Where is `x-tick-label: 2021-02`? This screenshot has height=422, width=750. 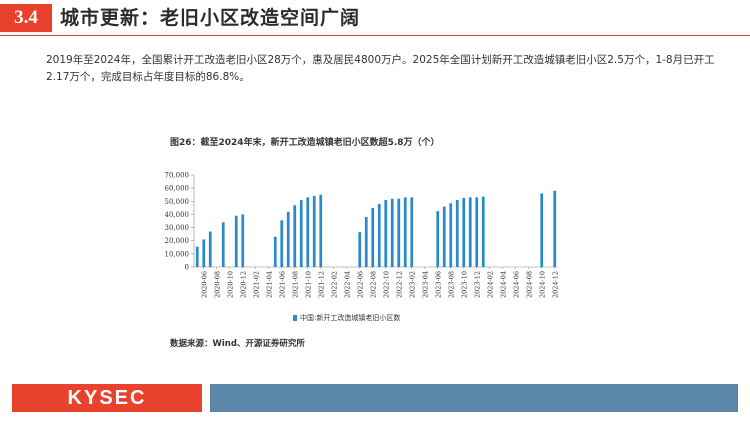
x-tick-label: 2021-02 is located at coordinates (256, 284).